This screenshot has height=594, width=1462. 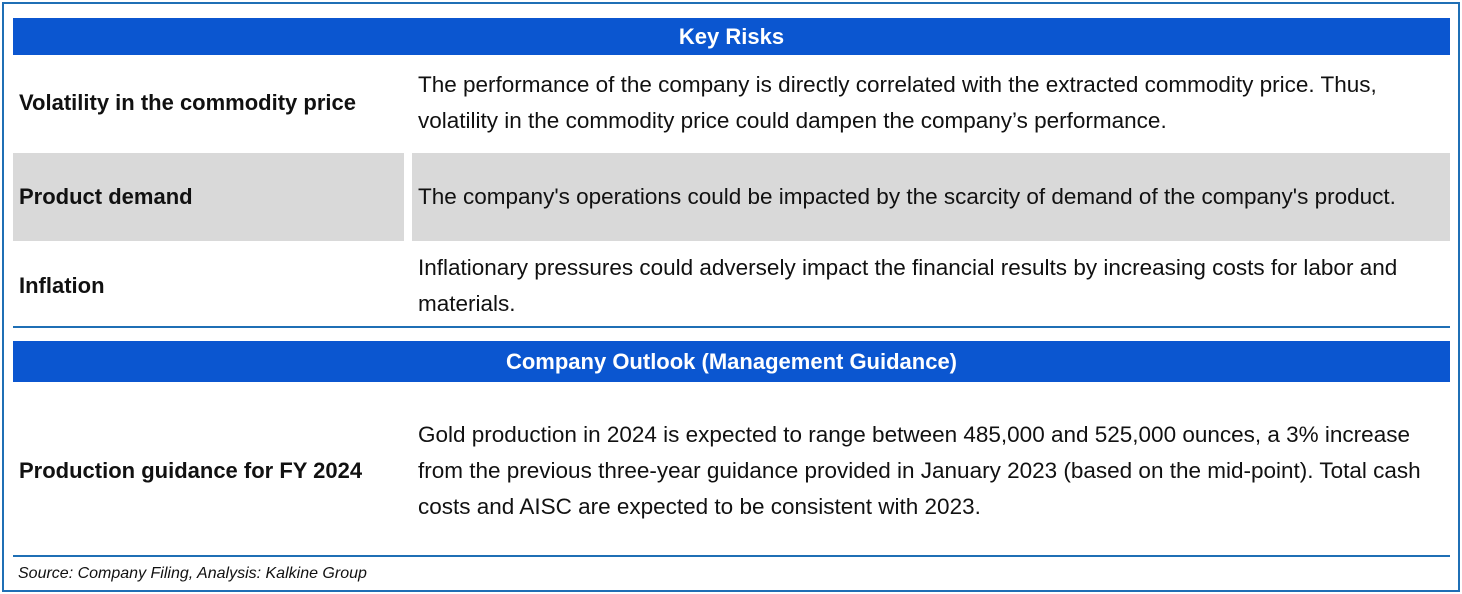 I want to click on risk-label-inflation: Inflation, so click(x=62, y=285).